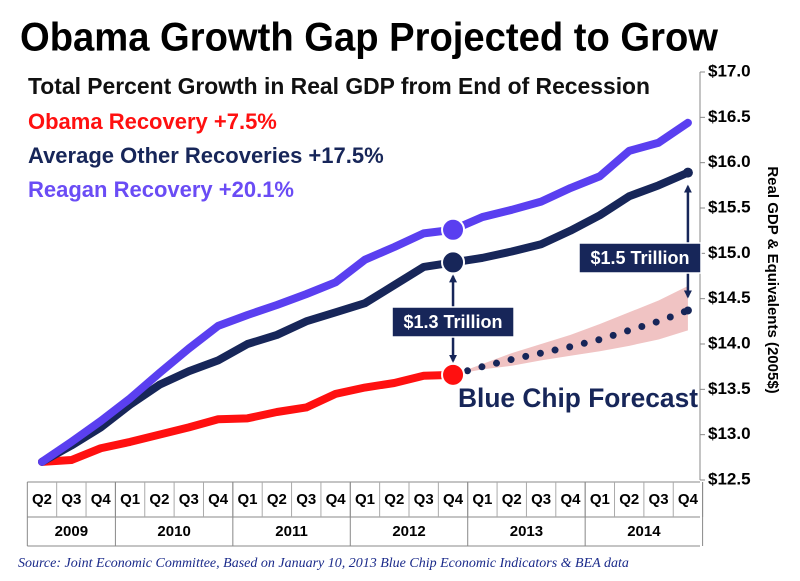 The height and width of the screenshot is (581, 800). I want to click on forecast-band, so click(570, 330).